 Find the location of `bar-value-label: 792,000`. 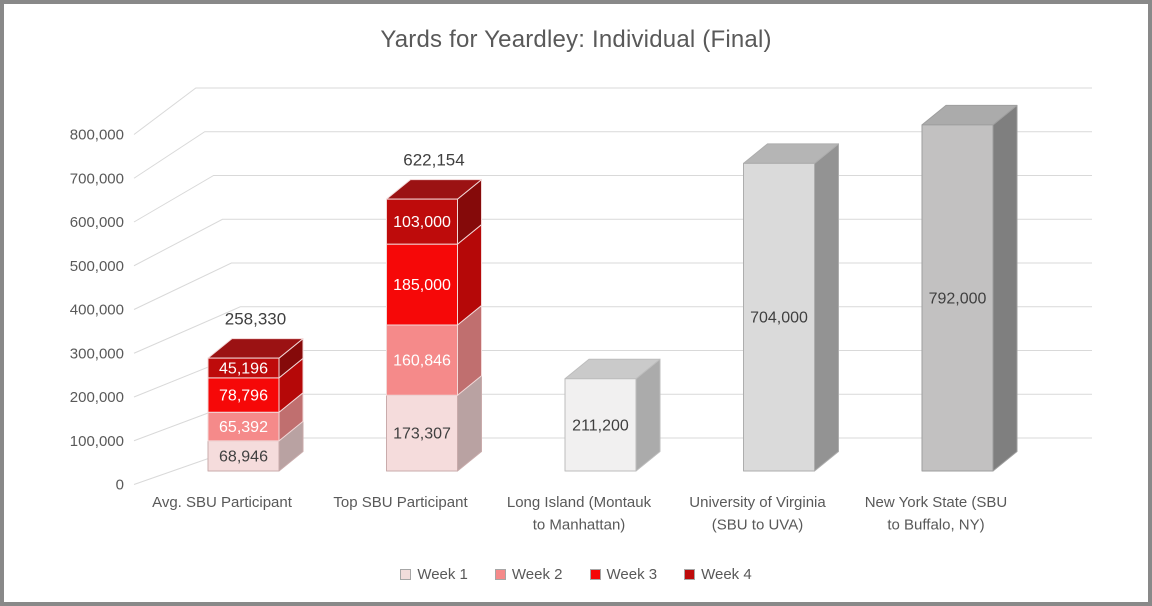

bar-value-label: 792,000 is located at coordinates (958, 298).